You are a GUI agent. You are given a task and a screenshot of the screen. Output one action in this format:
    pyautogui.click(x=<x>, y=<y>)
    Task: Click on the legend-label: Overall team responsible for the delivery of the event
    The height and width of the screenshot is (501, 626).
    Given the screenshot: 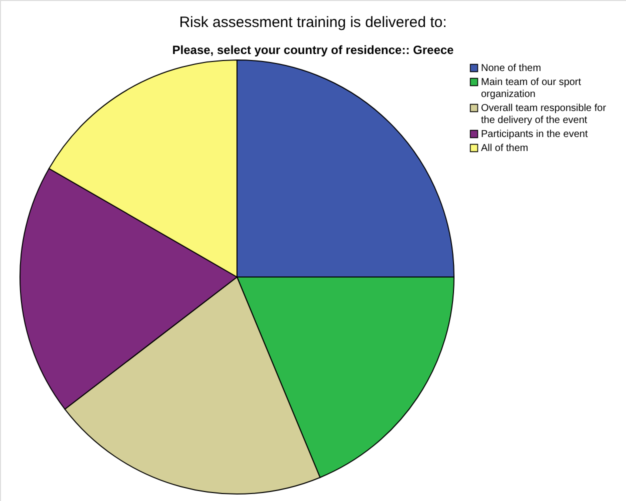 What is the action you would take?
    pyautogui.click(x=544, y=114)
    